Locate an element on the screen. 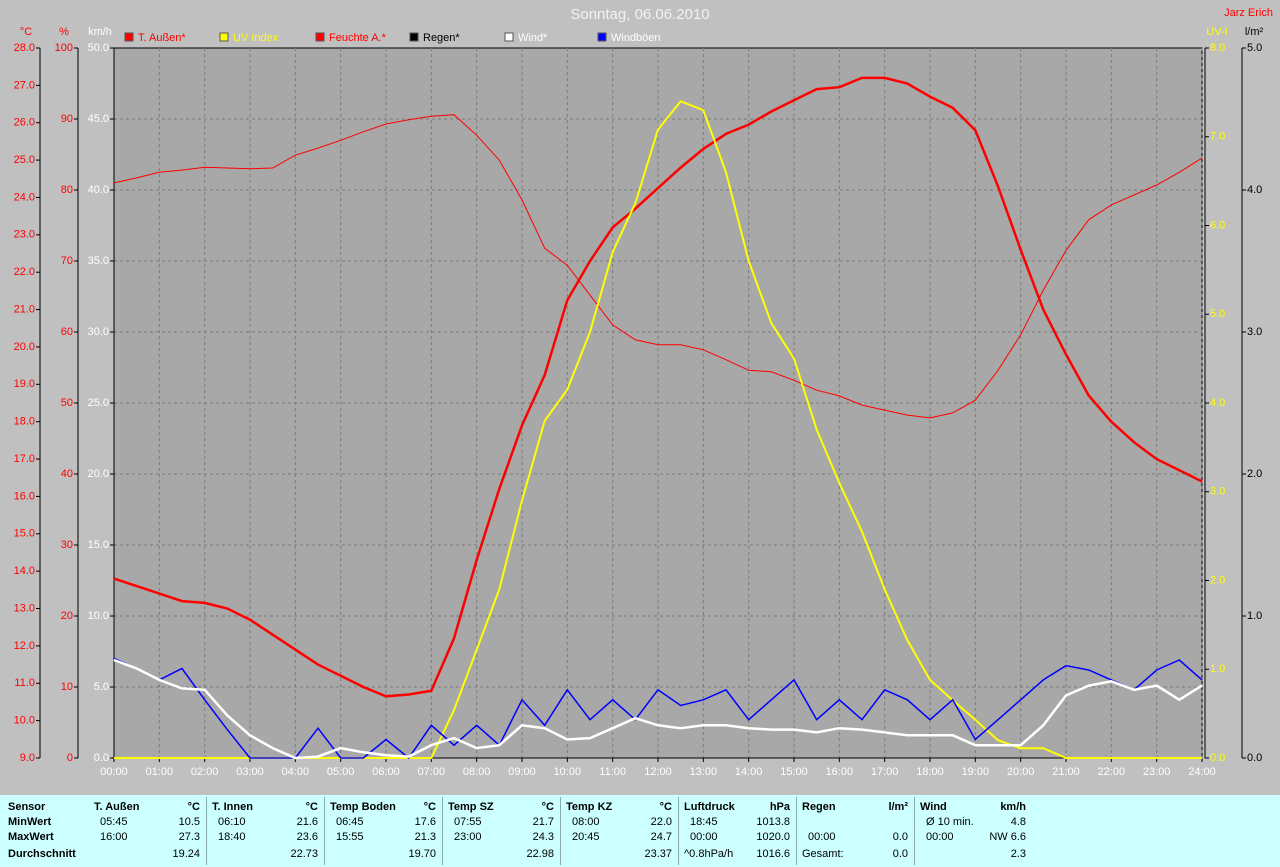  cell-value: NW 6.6 is located at coordinates (1007, 837).